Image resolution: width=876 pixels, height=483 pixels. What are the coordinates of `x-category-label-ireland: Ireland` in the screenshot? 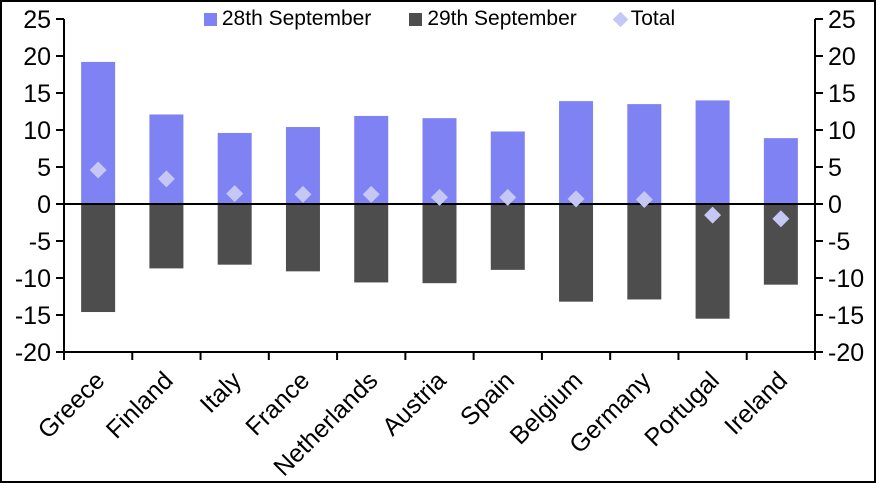 It's located at (756, 403).